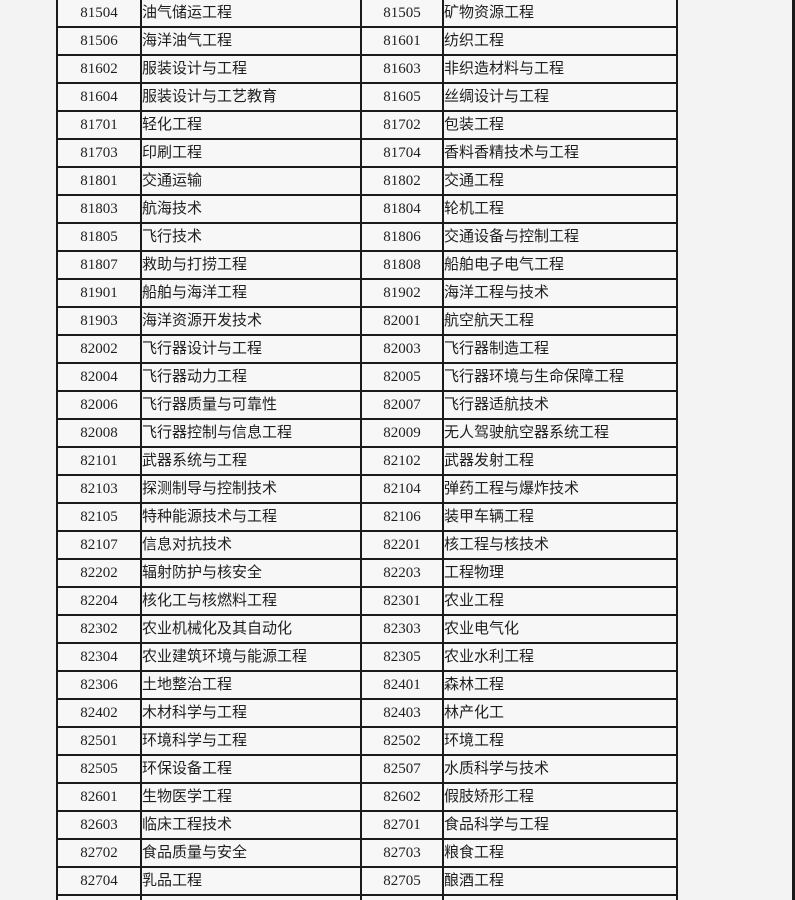 The width and height of the screenshot is (795, 900). Describe the element at coordinates (99, 853) in the screenshot. I see `major-code-cell: 82702` at that location.